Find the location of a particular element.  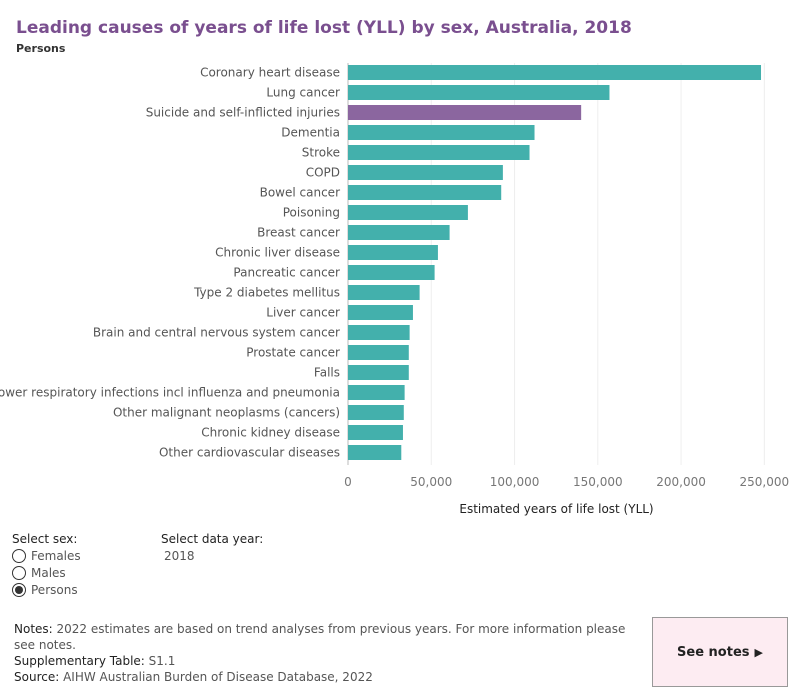

category-label: Falls is located at coordinates (327, 373).